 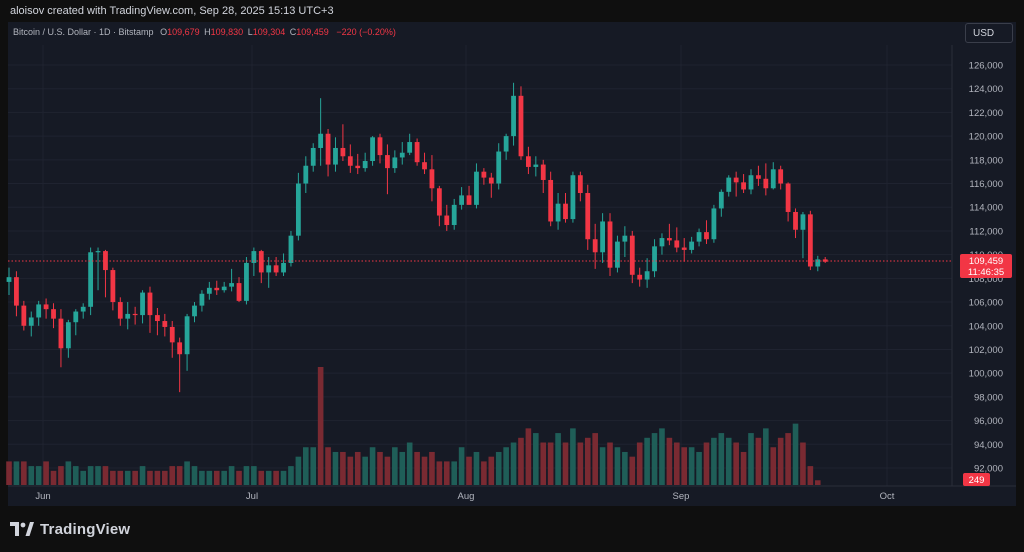 What do you see at coordinates (986, 231) in the screenshot?
I see `y-tick-label: 112,000` at bounding box center [986, 231].